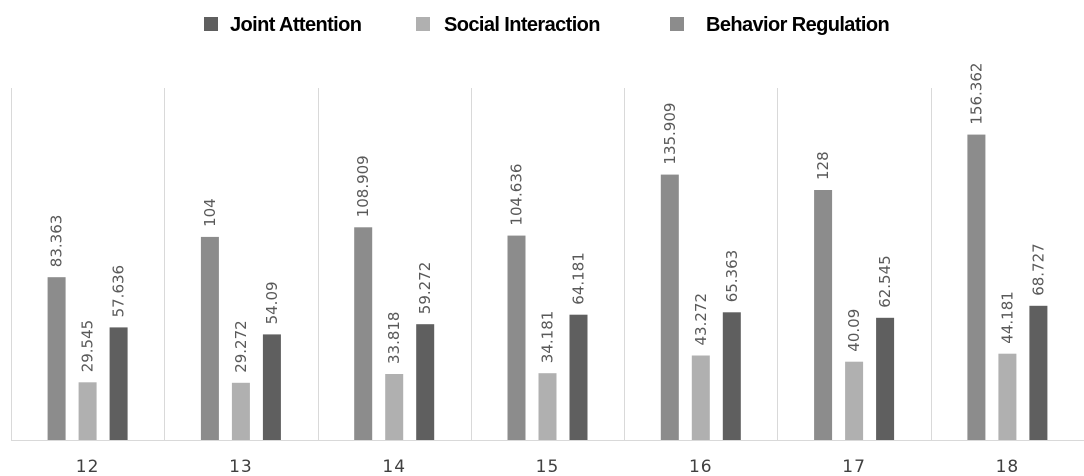 Image resolution: width=1084 pixels, height=476 pixels. What do you see at coordinates (272, 302) in the screenshot?
I see `data-label-joint-attention-13: 54.09` at bounding box center [272, 302].